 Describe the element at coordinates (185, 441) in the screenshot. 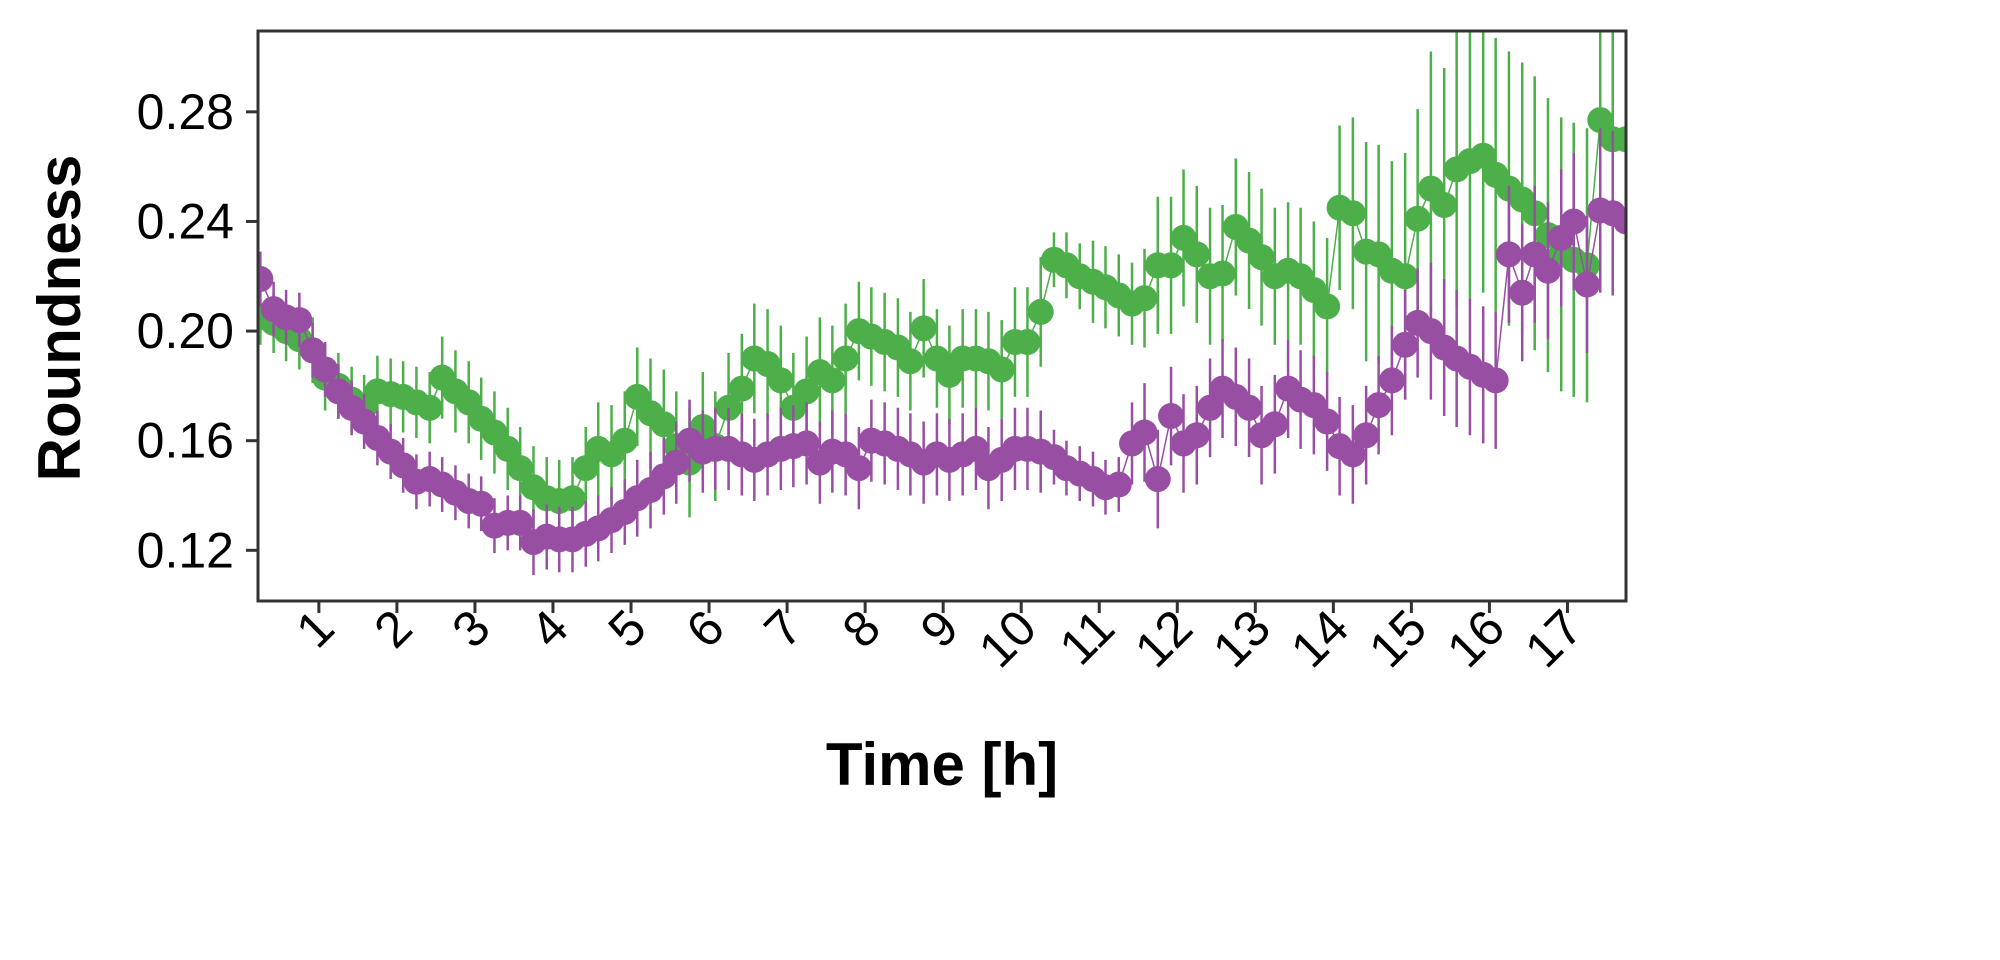

I see `y-tick-label: 0.16` at that location.